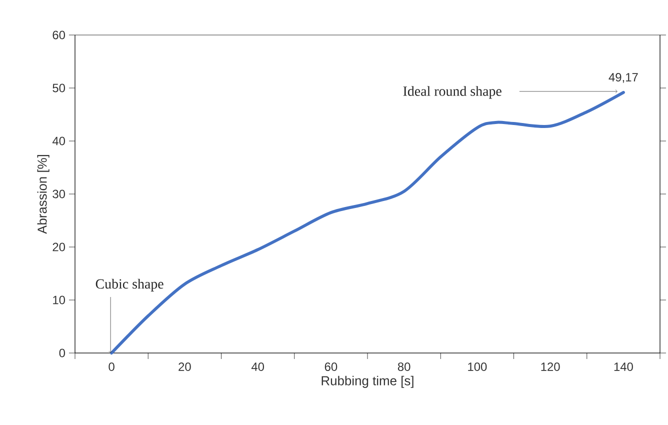  I want to click on x-tick-label: 120, so click(550, 366).